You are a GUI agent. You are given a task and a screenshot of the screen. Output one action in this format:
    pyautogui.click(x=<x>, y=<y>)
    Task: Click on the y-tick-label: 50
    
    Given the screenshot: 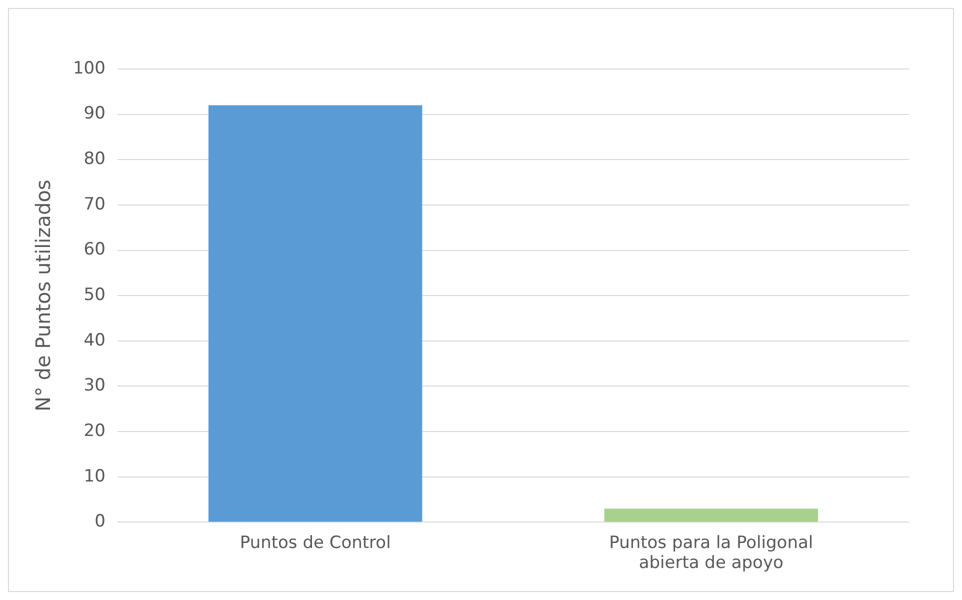 What is the action you would take?
    pyautogui.click(x=95, y=295)
    